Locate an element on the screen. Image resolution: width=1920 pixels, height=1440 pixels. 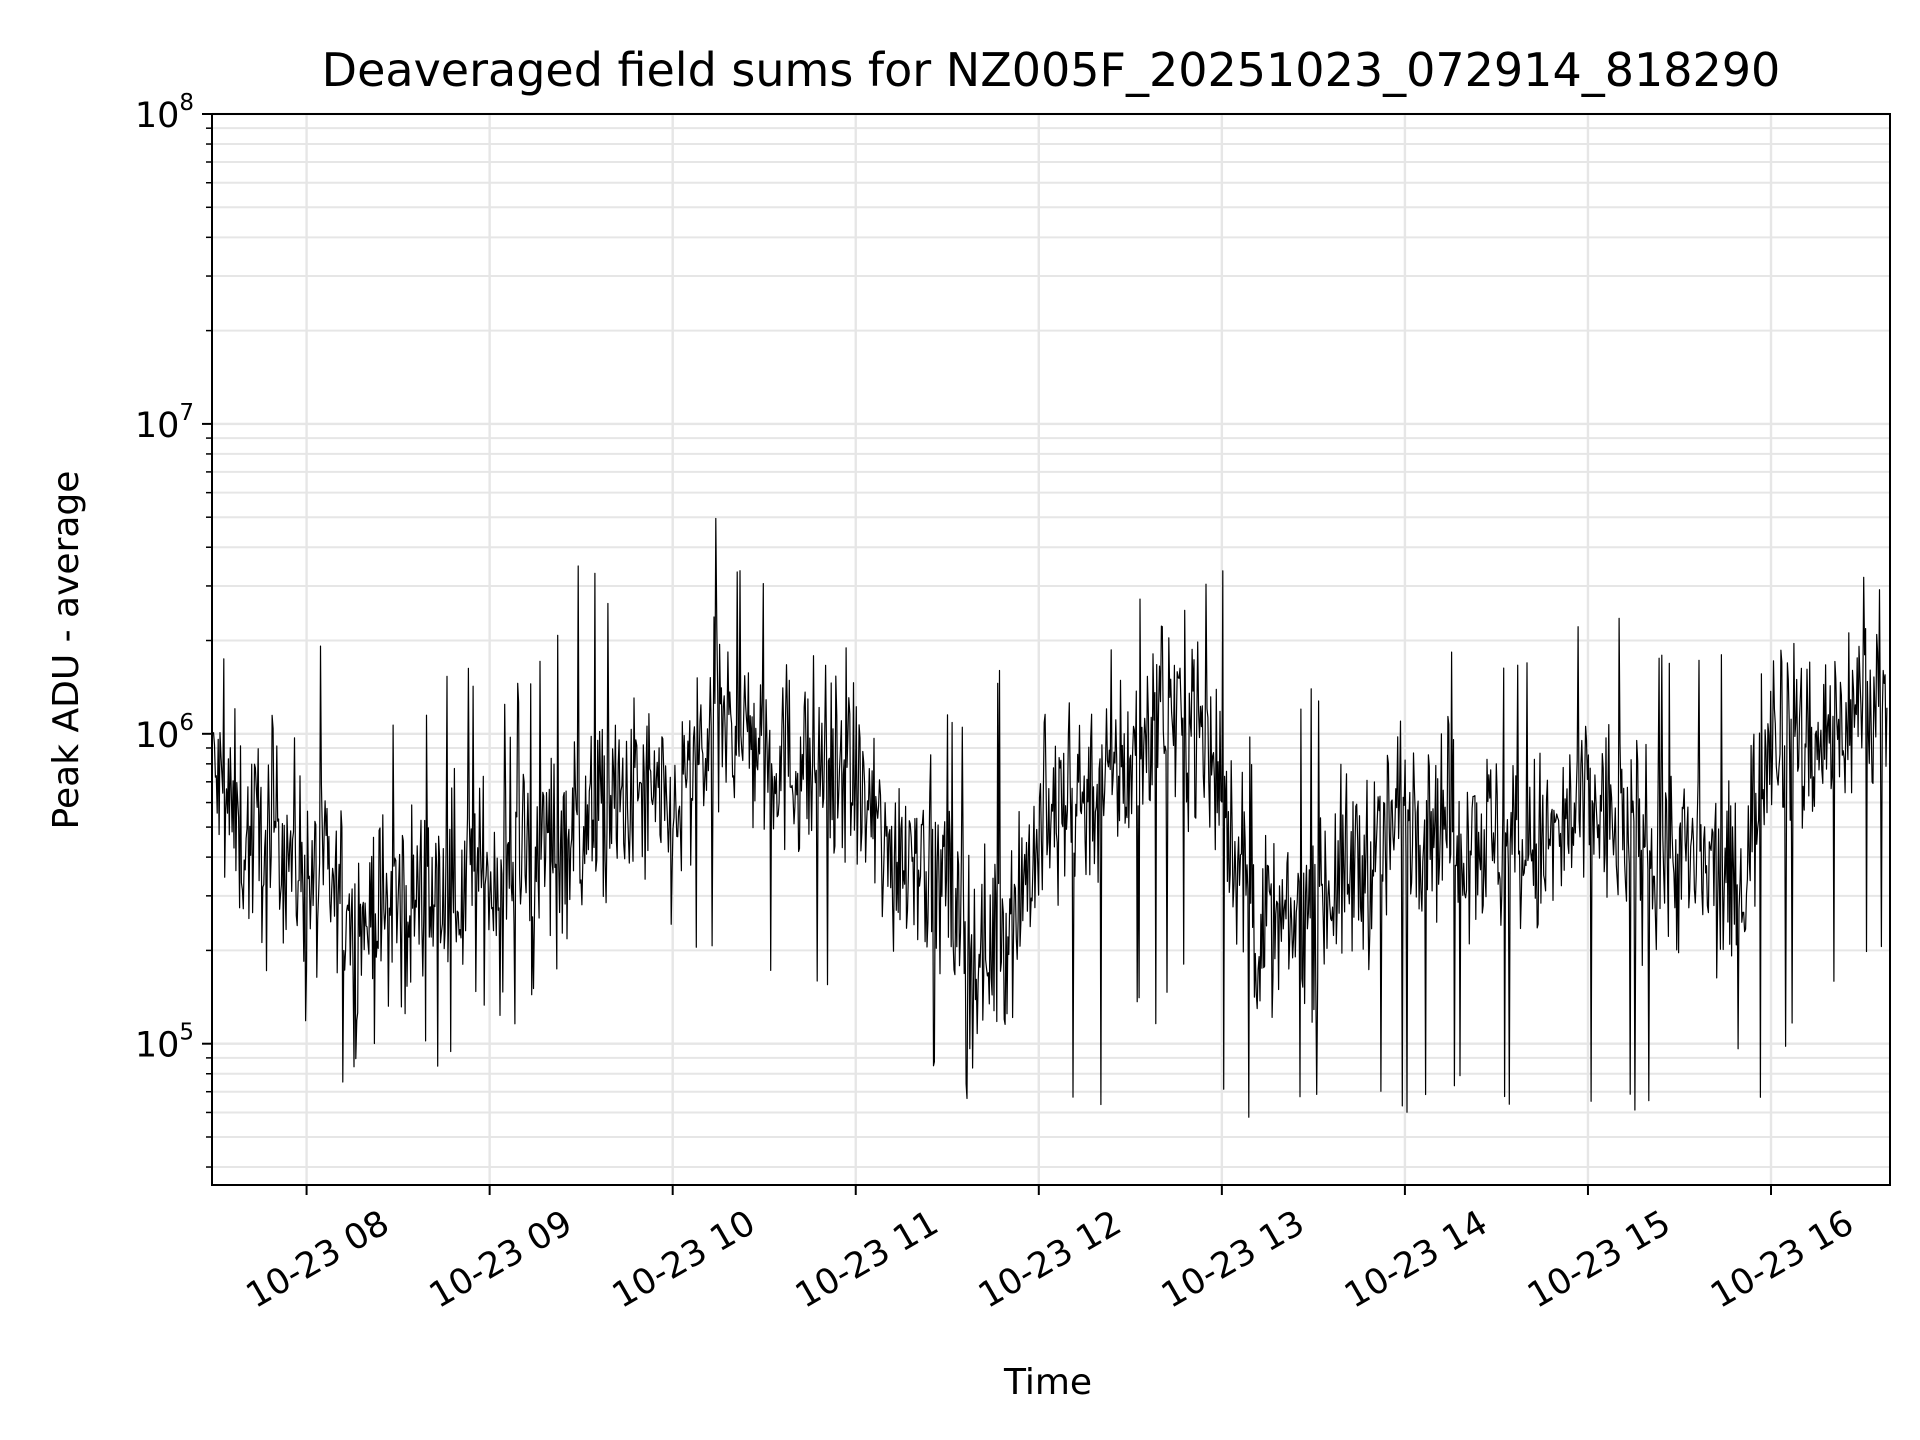
y-tick-exponent: 5 is located at coordinates (186, 1033).